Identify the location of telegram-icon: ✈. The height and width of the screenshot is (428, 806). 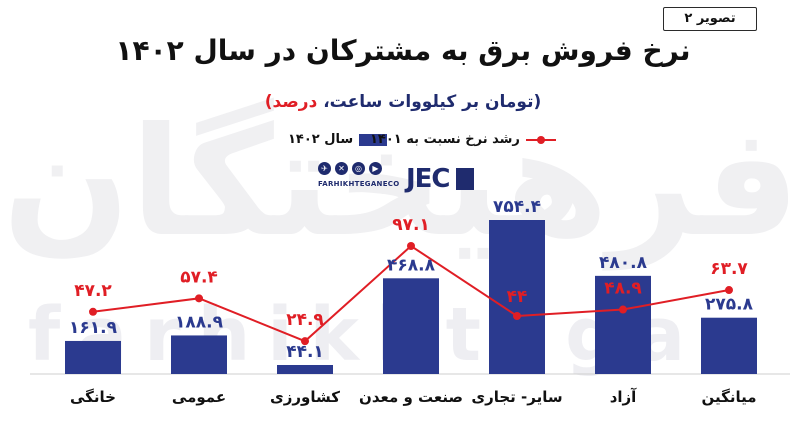
(324, 168).